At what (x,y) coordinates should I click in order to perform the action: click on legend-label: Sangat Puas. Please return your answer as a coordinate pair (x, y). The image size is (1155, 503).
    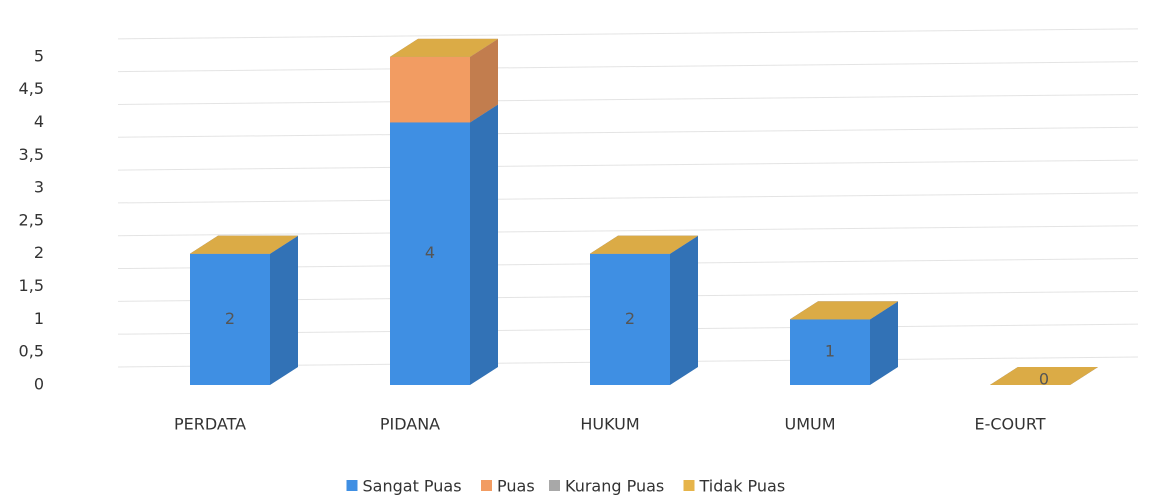
    Looking at the image, I should click on (412, 486).